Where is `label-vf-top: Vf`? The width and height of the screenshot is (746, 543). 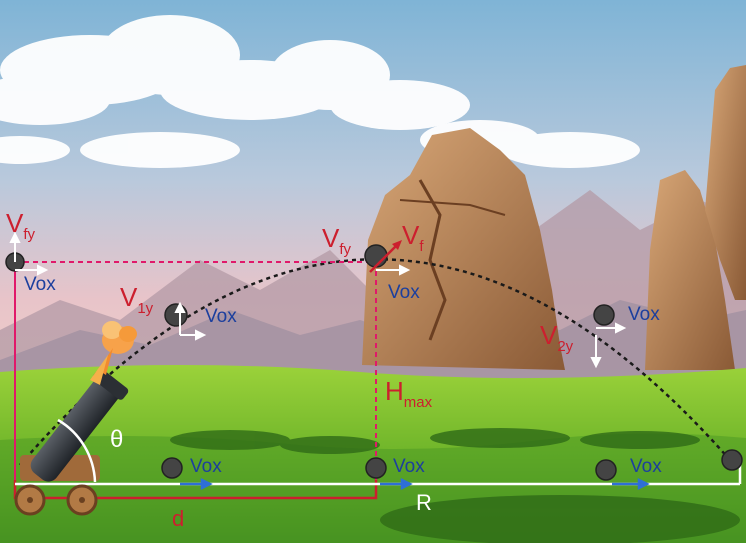
label-vf-top: Vf is located at coordinates (413, 237).